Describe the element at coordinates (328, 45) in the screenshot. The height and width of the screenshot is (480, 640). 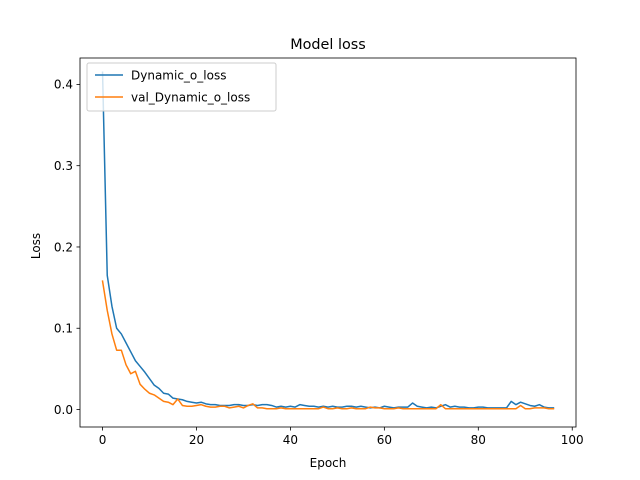
I see `chart-title: Model loss` at that location.